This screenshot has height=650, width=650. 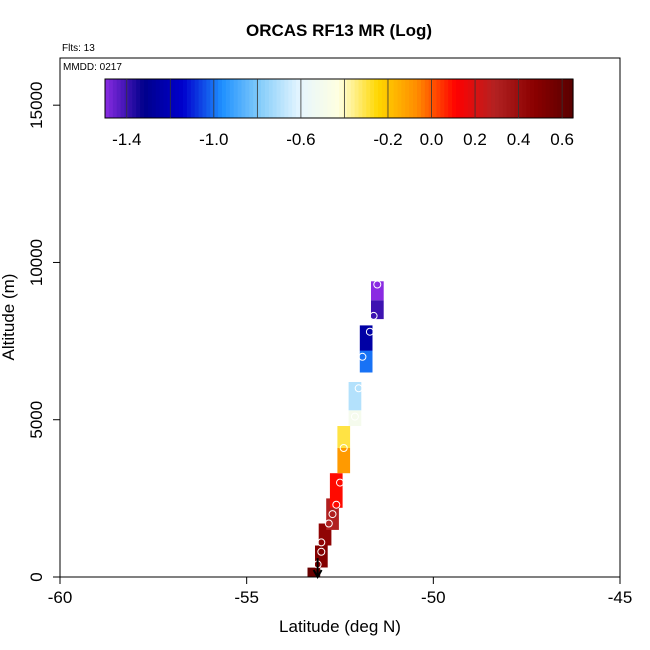 I want to click on colorbar-tick-label: -1.4, so click(x=126, y=139).